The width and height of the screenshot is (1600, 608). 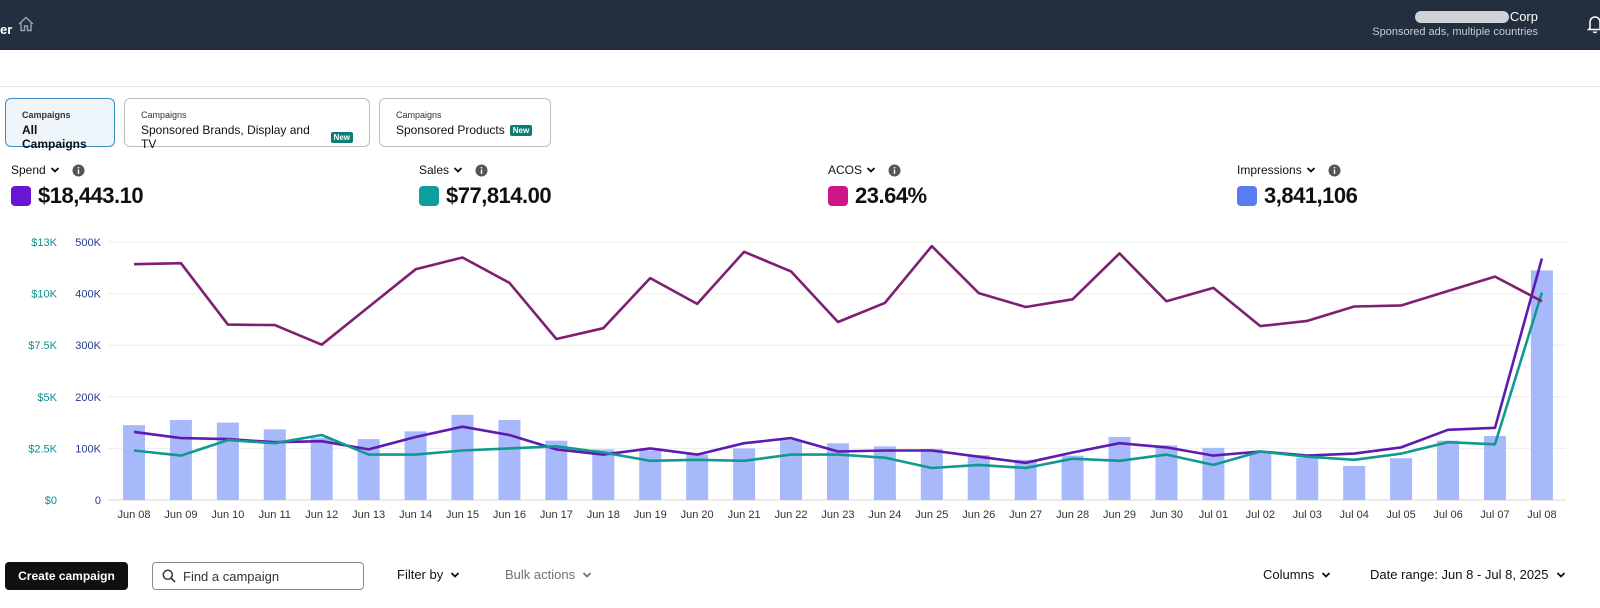 What do you see at coordinates (1072, 515) in the screenshot?
I see `x-axis-tick-label: Jun 28` at bounding box center [1072, 515].